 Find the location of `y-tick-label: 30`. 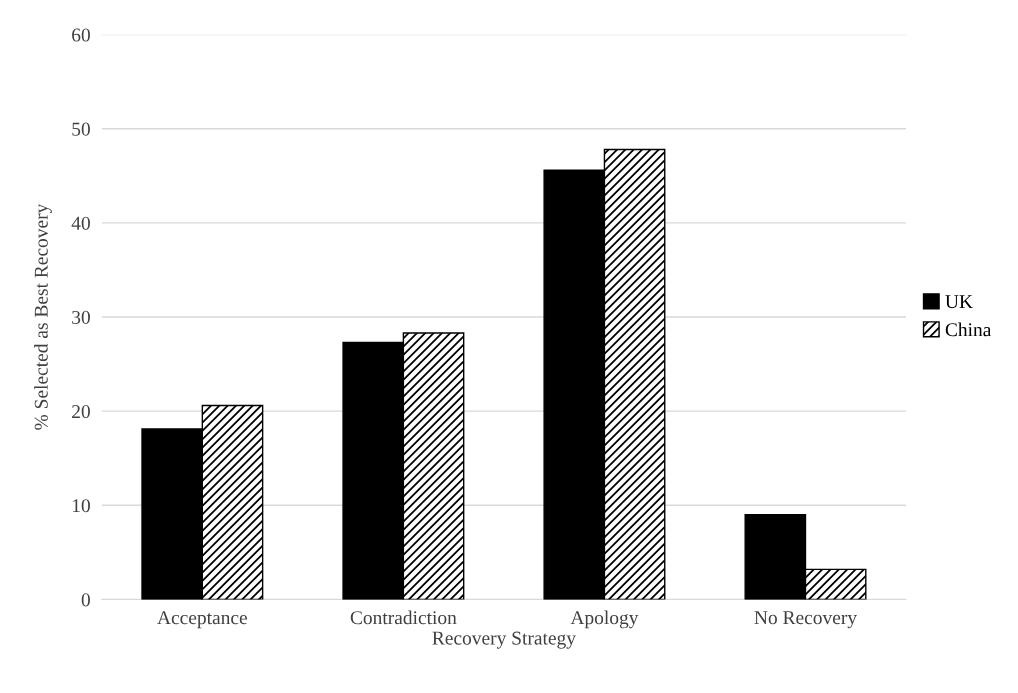

y-tick-label: 30 is located at coordinates (81, 317).